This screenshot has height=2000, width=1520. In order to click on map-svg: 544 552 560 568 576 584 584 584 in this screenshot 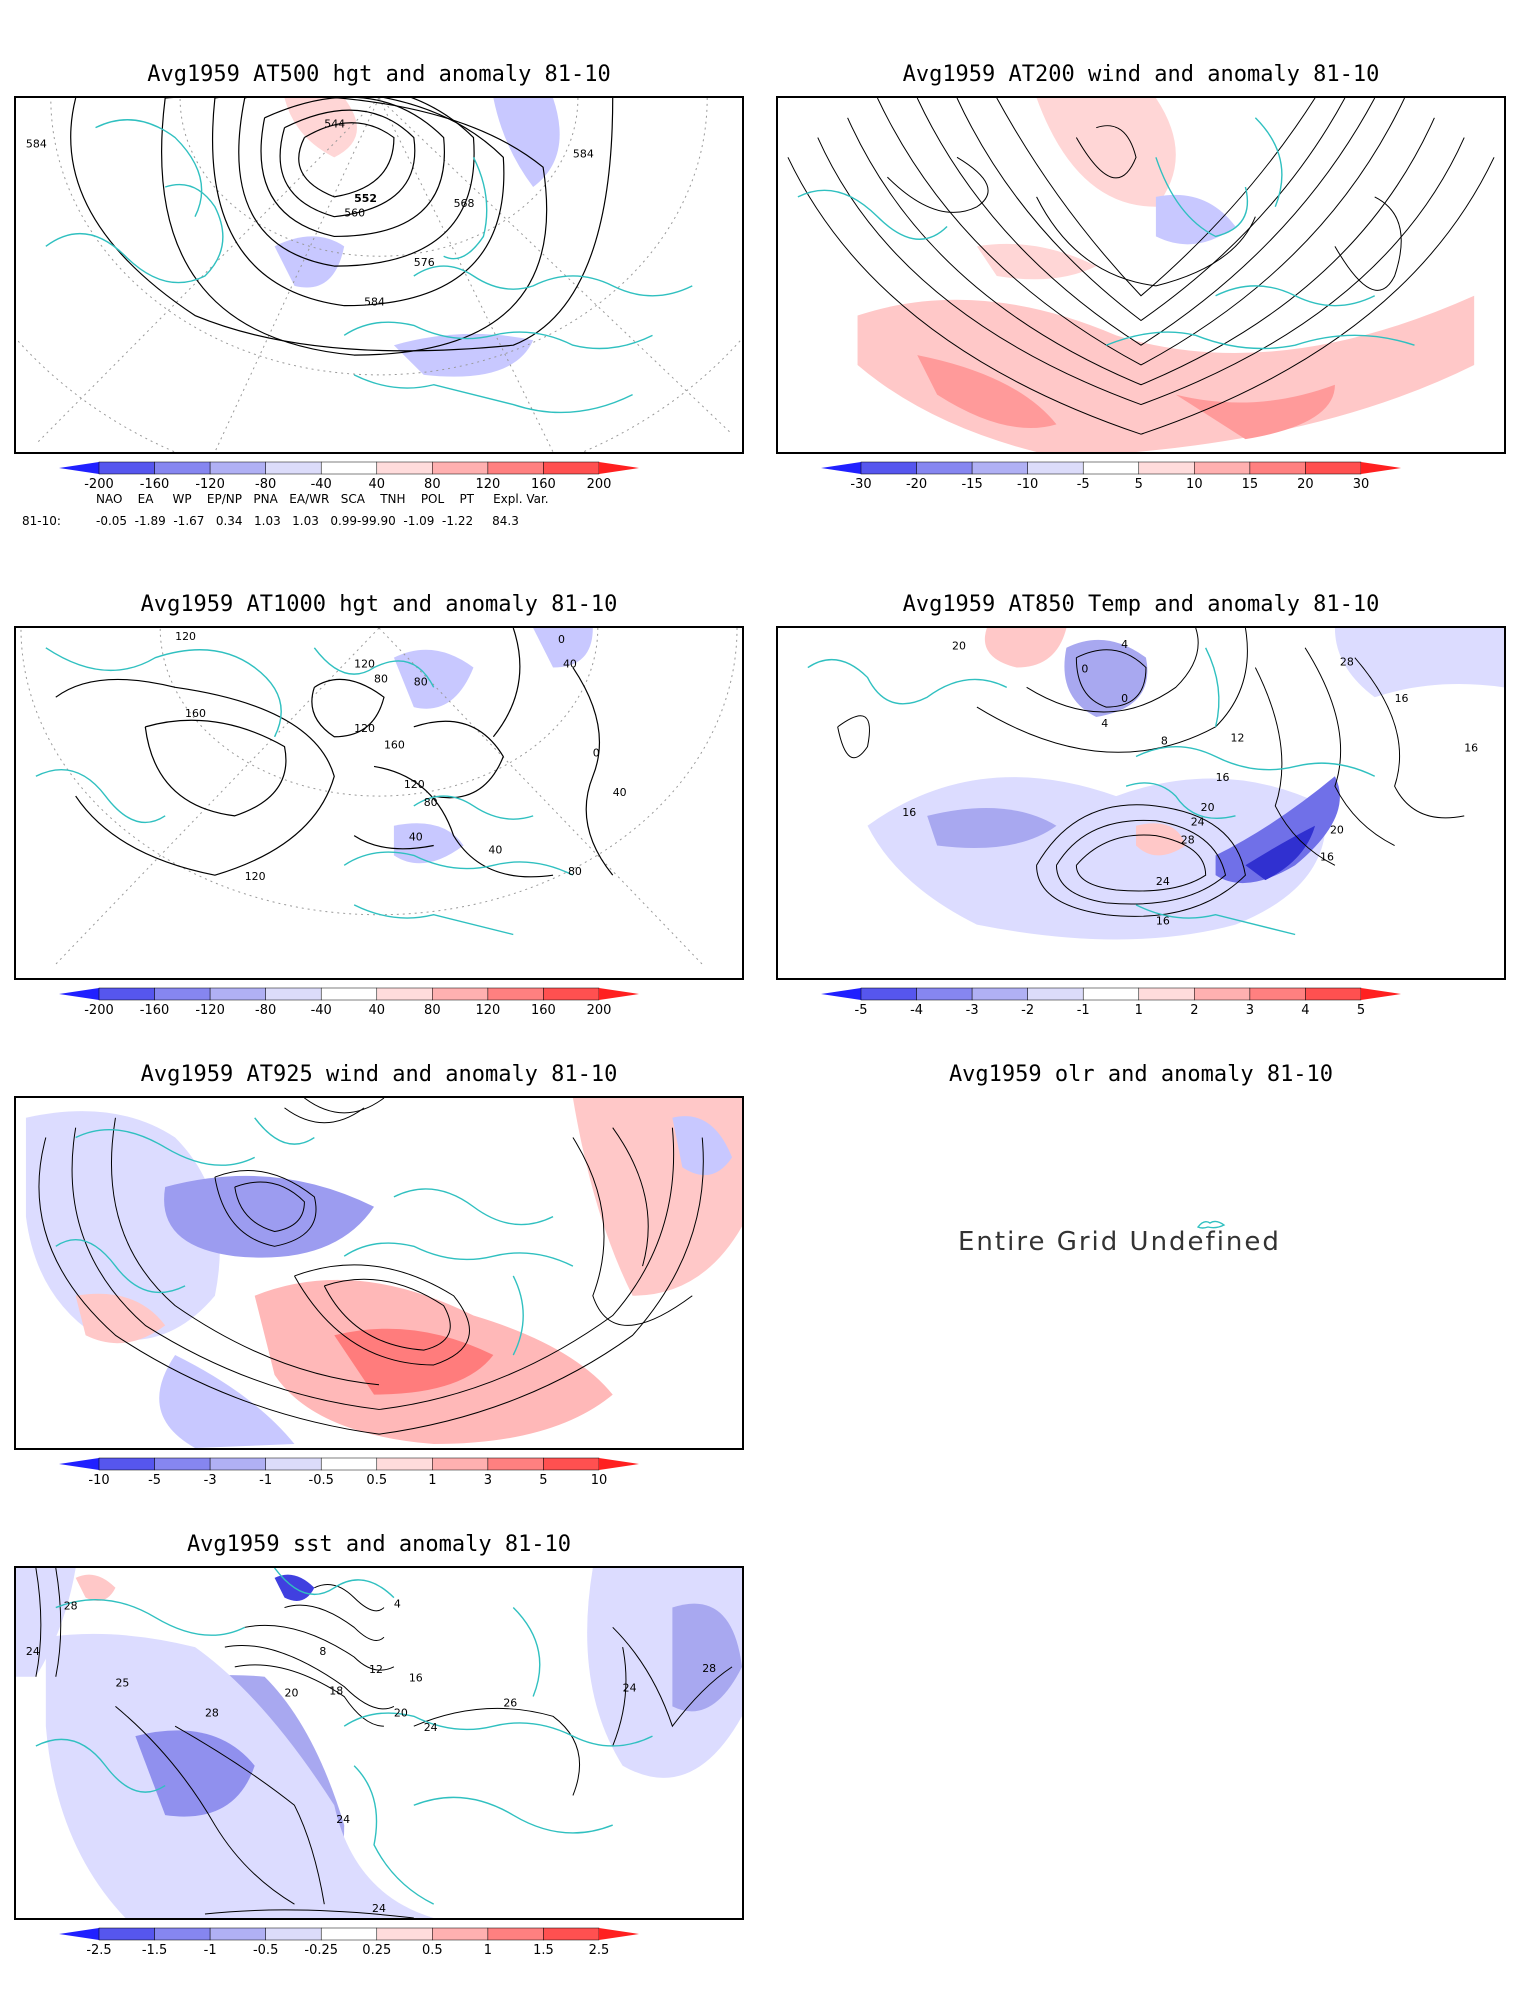, I will do `click(379, 275)`.